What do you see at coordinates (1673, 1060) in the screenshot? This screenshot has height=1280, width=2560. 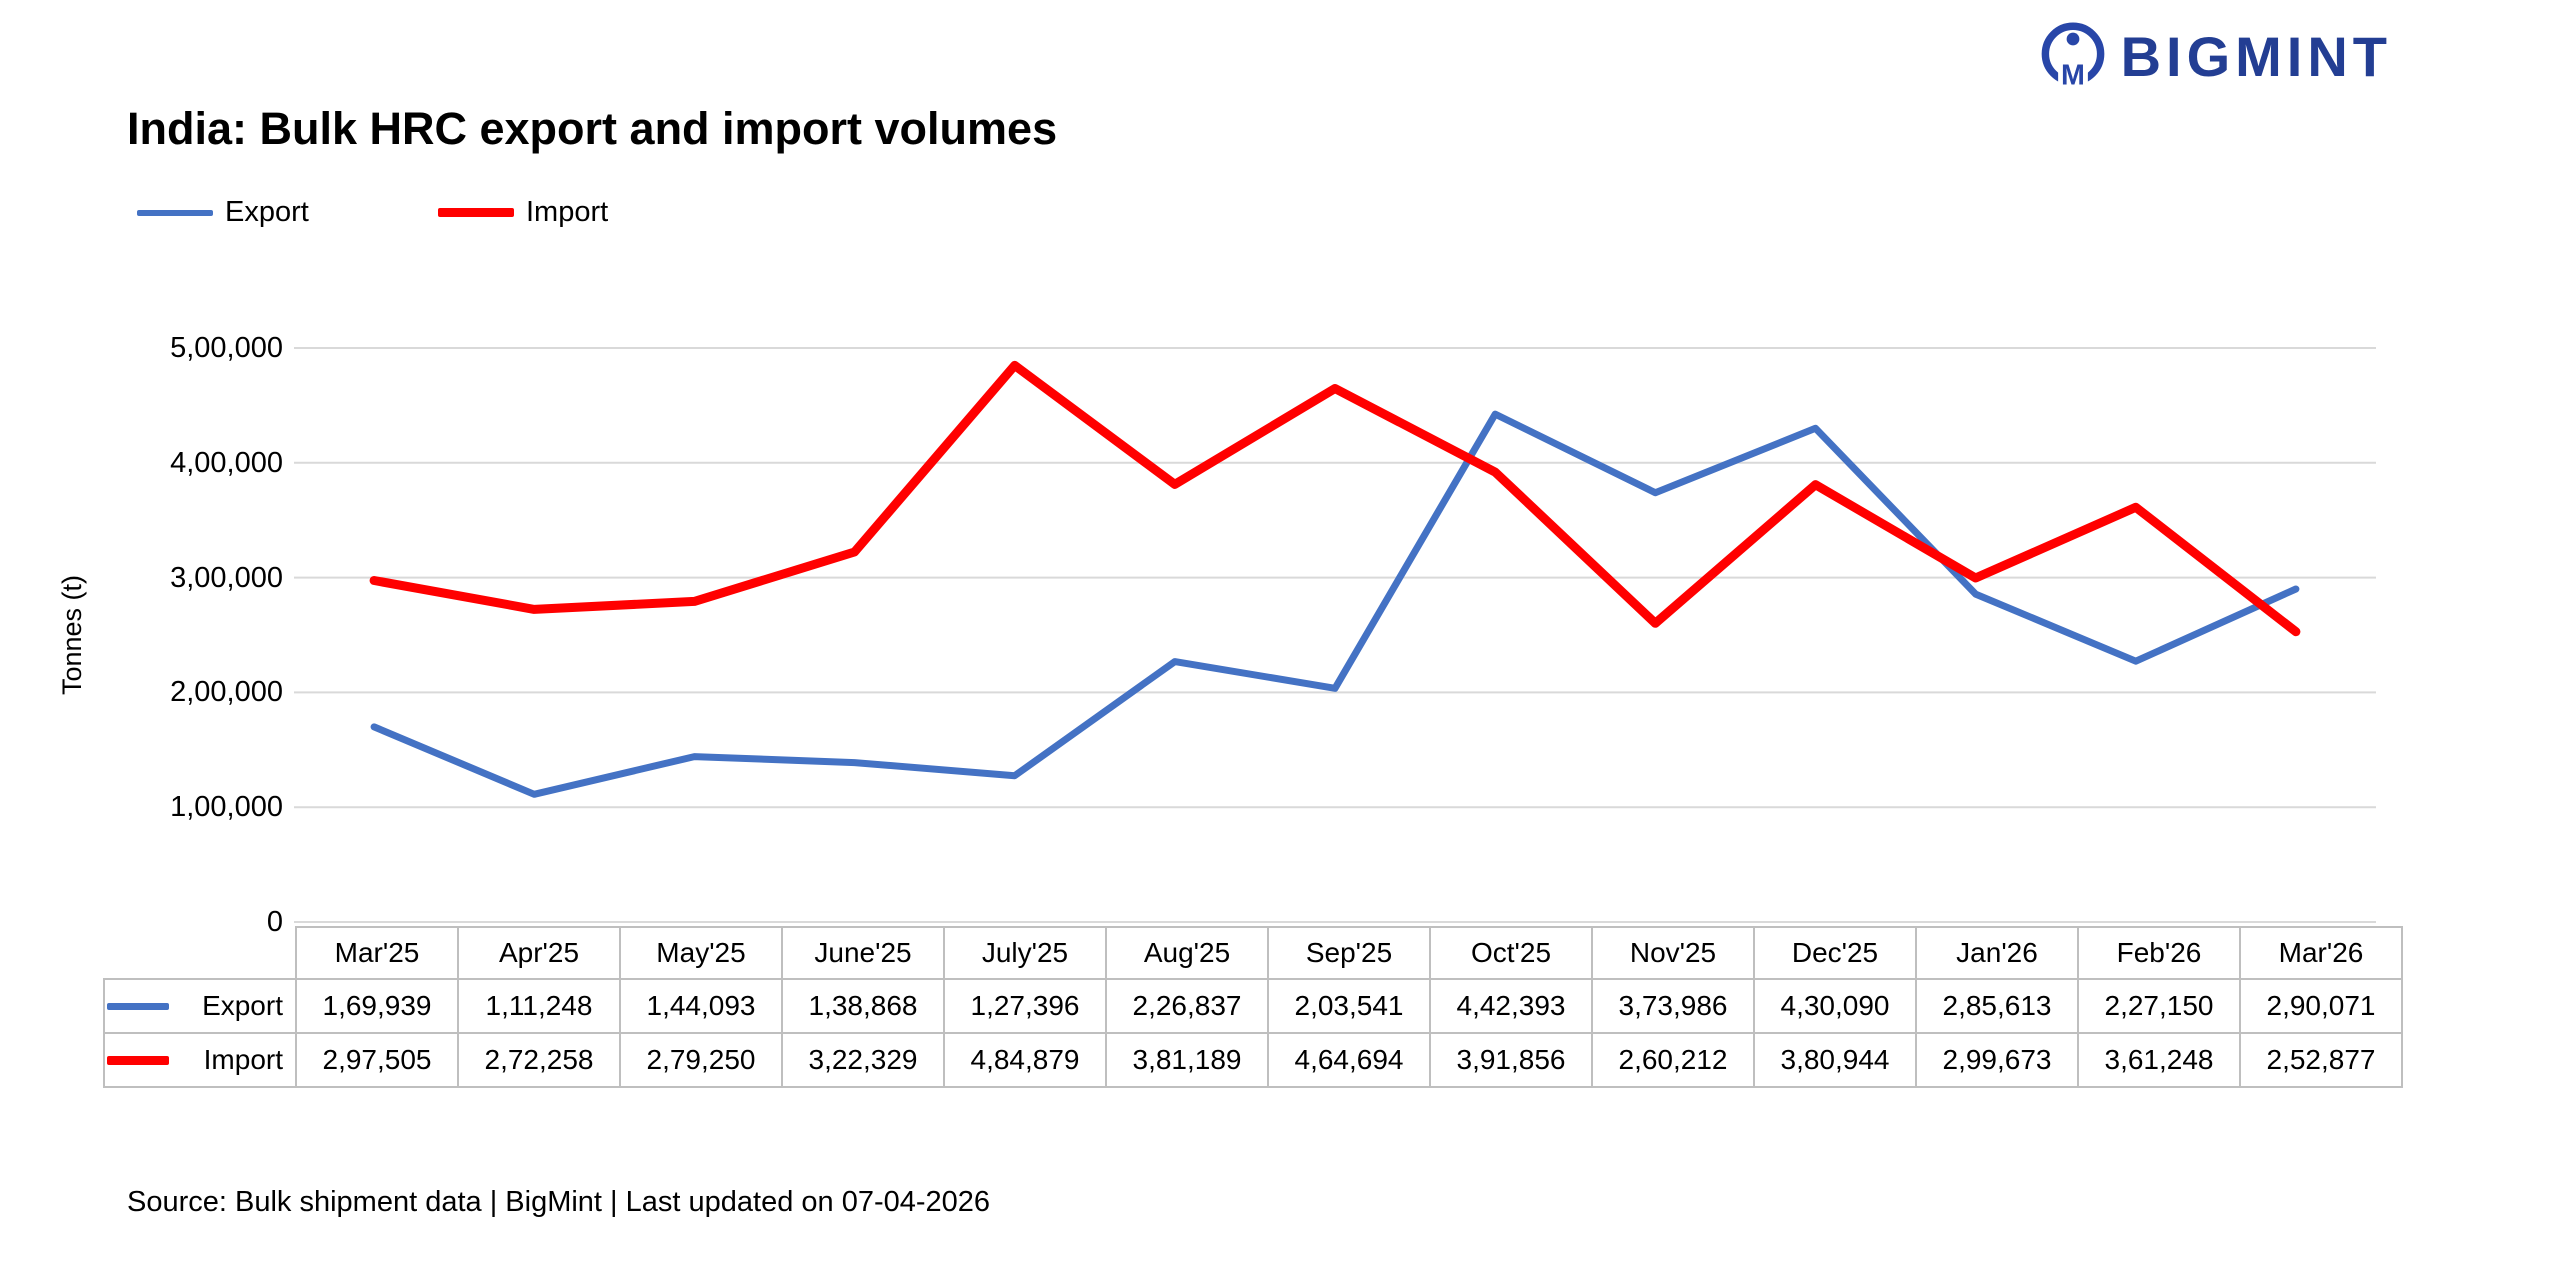 I see `table-value-cell: 2,60,212` at bounding box center [1673, 1060].